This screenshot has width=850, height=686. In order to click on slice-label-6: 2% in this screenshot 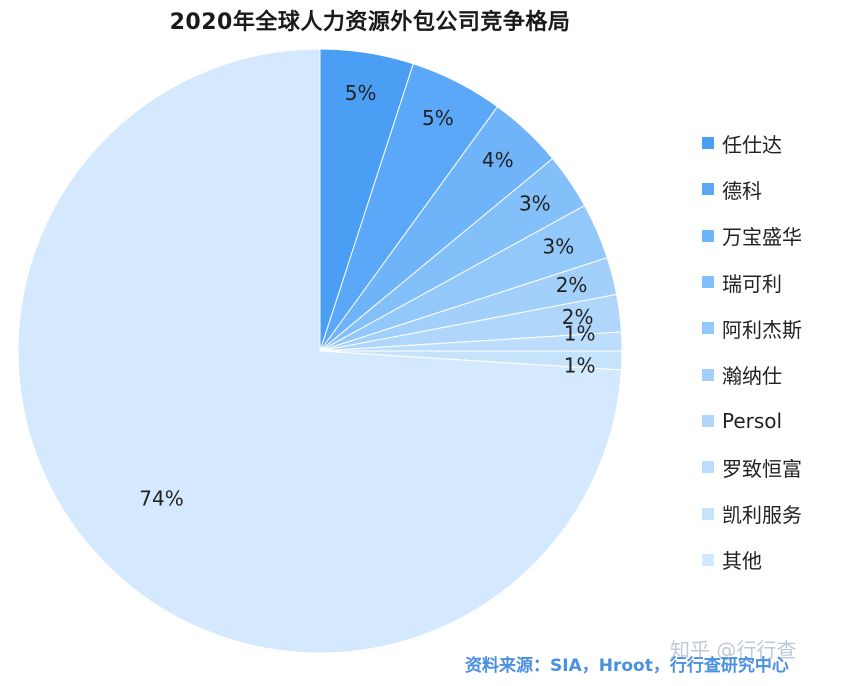, I will do `click(572, 285)`.